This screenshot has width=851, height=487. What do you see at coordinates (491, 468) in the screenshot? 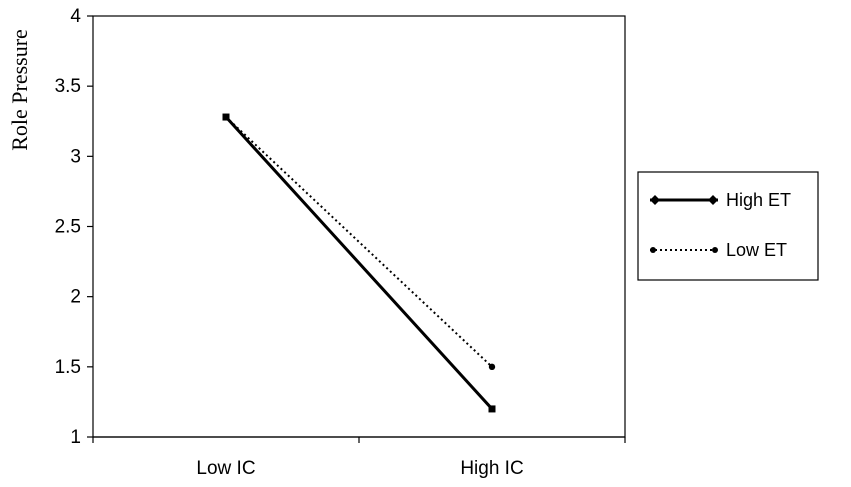
I see `x-tick-label: High IC` at bounding box center [491, 468].